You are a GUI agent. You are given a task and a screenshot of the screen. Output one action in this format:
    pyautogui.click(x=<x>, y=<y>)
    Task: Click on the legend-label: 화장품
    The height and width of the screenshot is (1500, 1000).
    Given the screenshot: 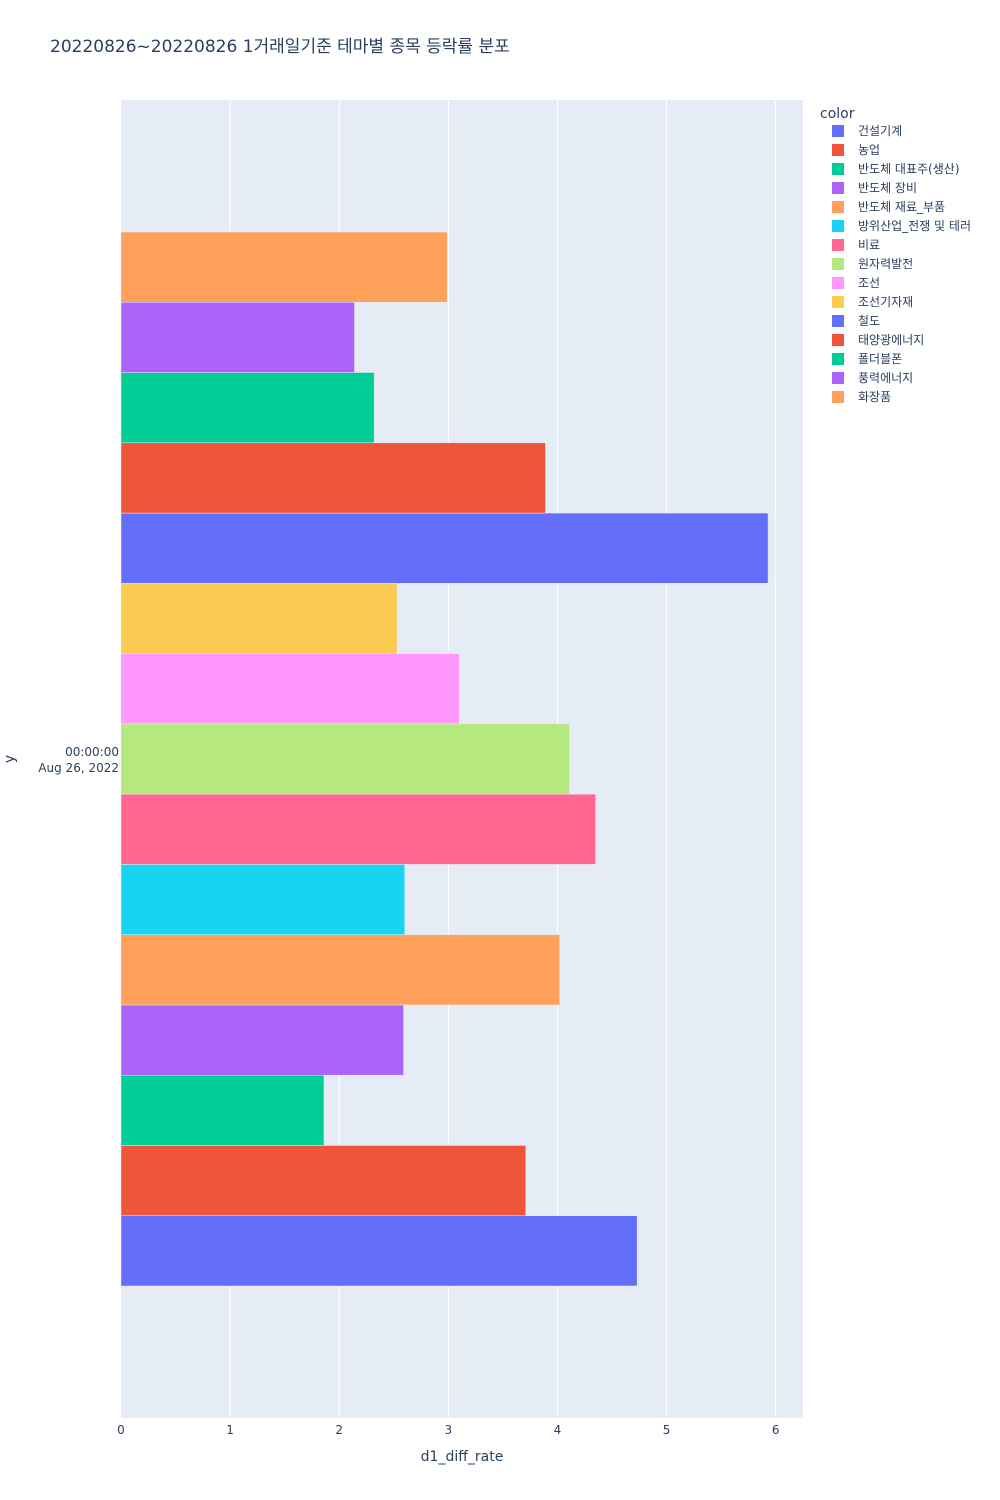 What is the action you would take?
    pyautogui.click(x=874, y=397)
    